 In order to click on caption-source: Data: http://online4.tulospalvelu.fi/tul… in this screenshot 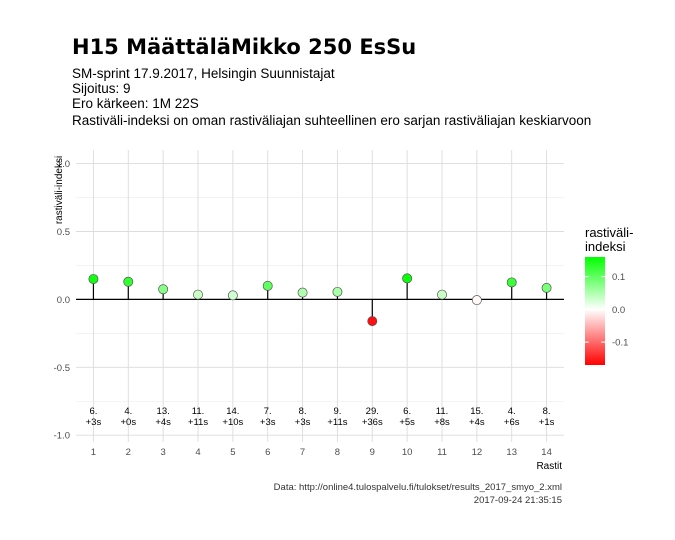, I will do `click(418, 487)`.